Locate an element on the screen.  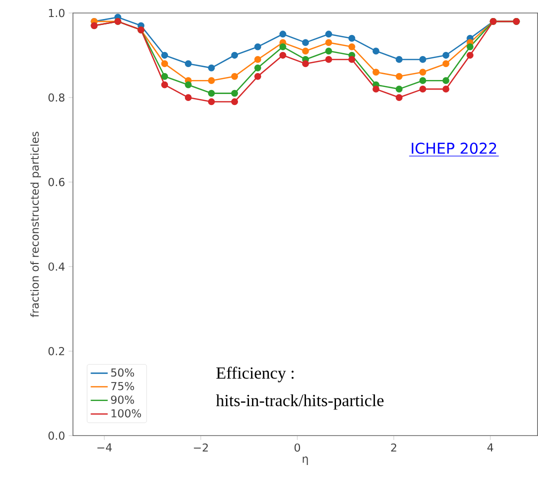
y-tick-label: 0.4 is located at coordinates (56, 266).